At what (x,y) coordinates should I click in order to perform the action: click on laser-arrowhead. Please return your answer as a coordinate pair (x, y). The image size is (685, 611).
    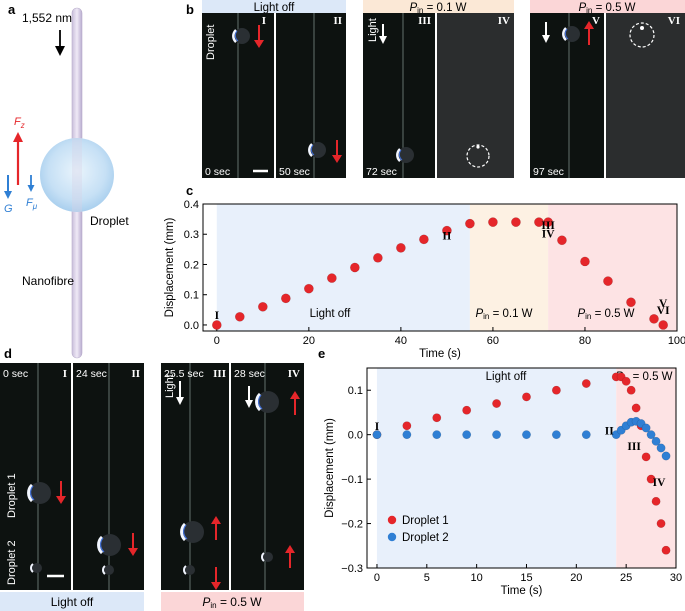
    Looking at the image, I should click on (60, 51).